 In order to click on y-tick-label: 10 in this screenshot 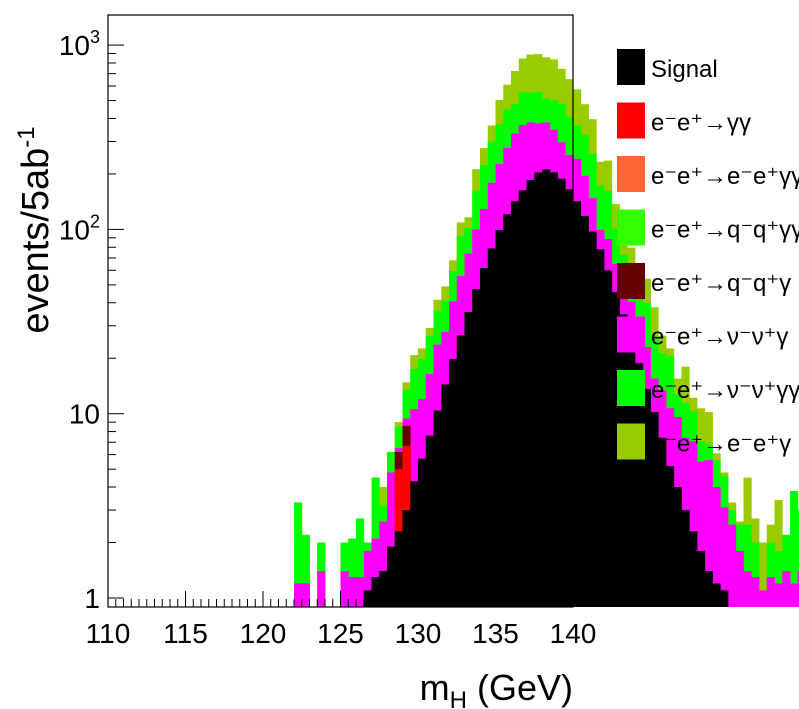, I will do `click(84, 414)`.